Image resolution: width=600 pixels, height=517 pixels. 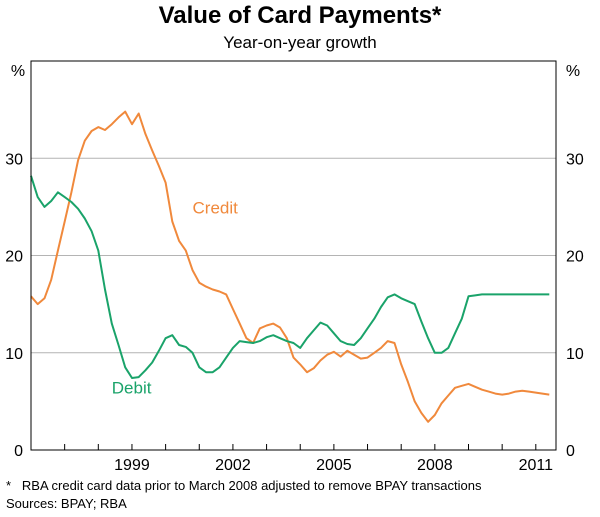 I want to click on x-tick-label-2011: 2011, so click(x=536, y=465).